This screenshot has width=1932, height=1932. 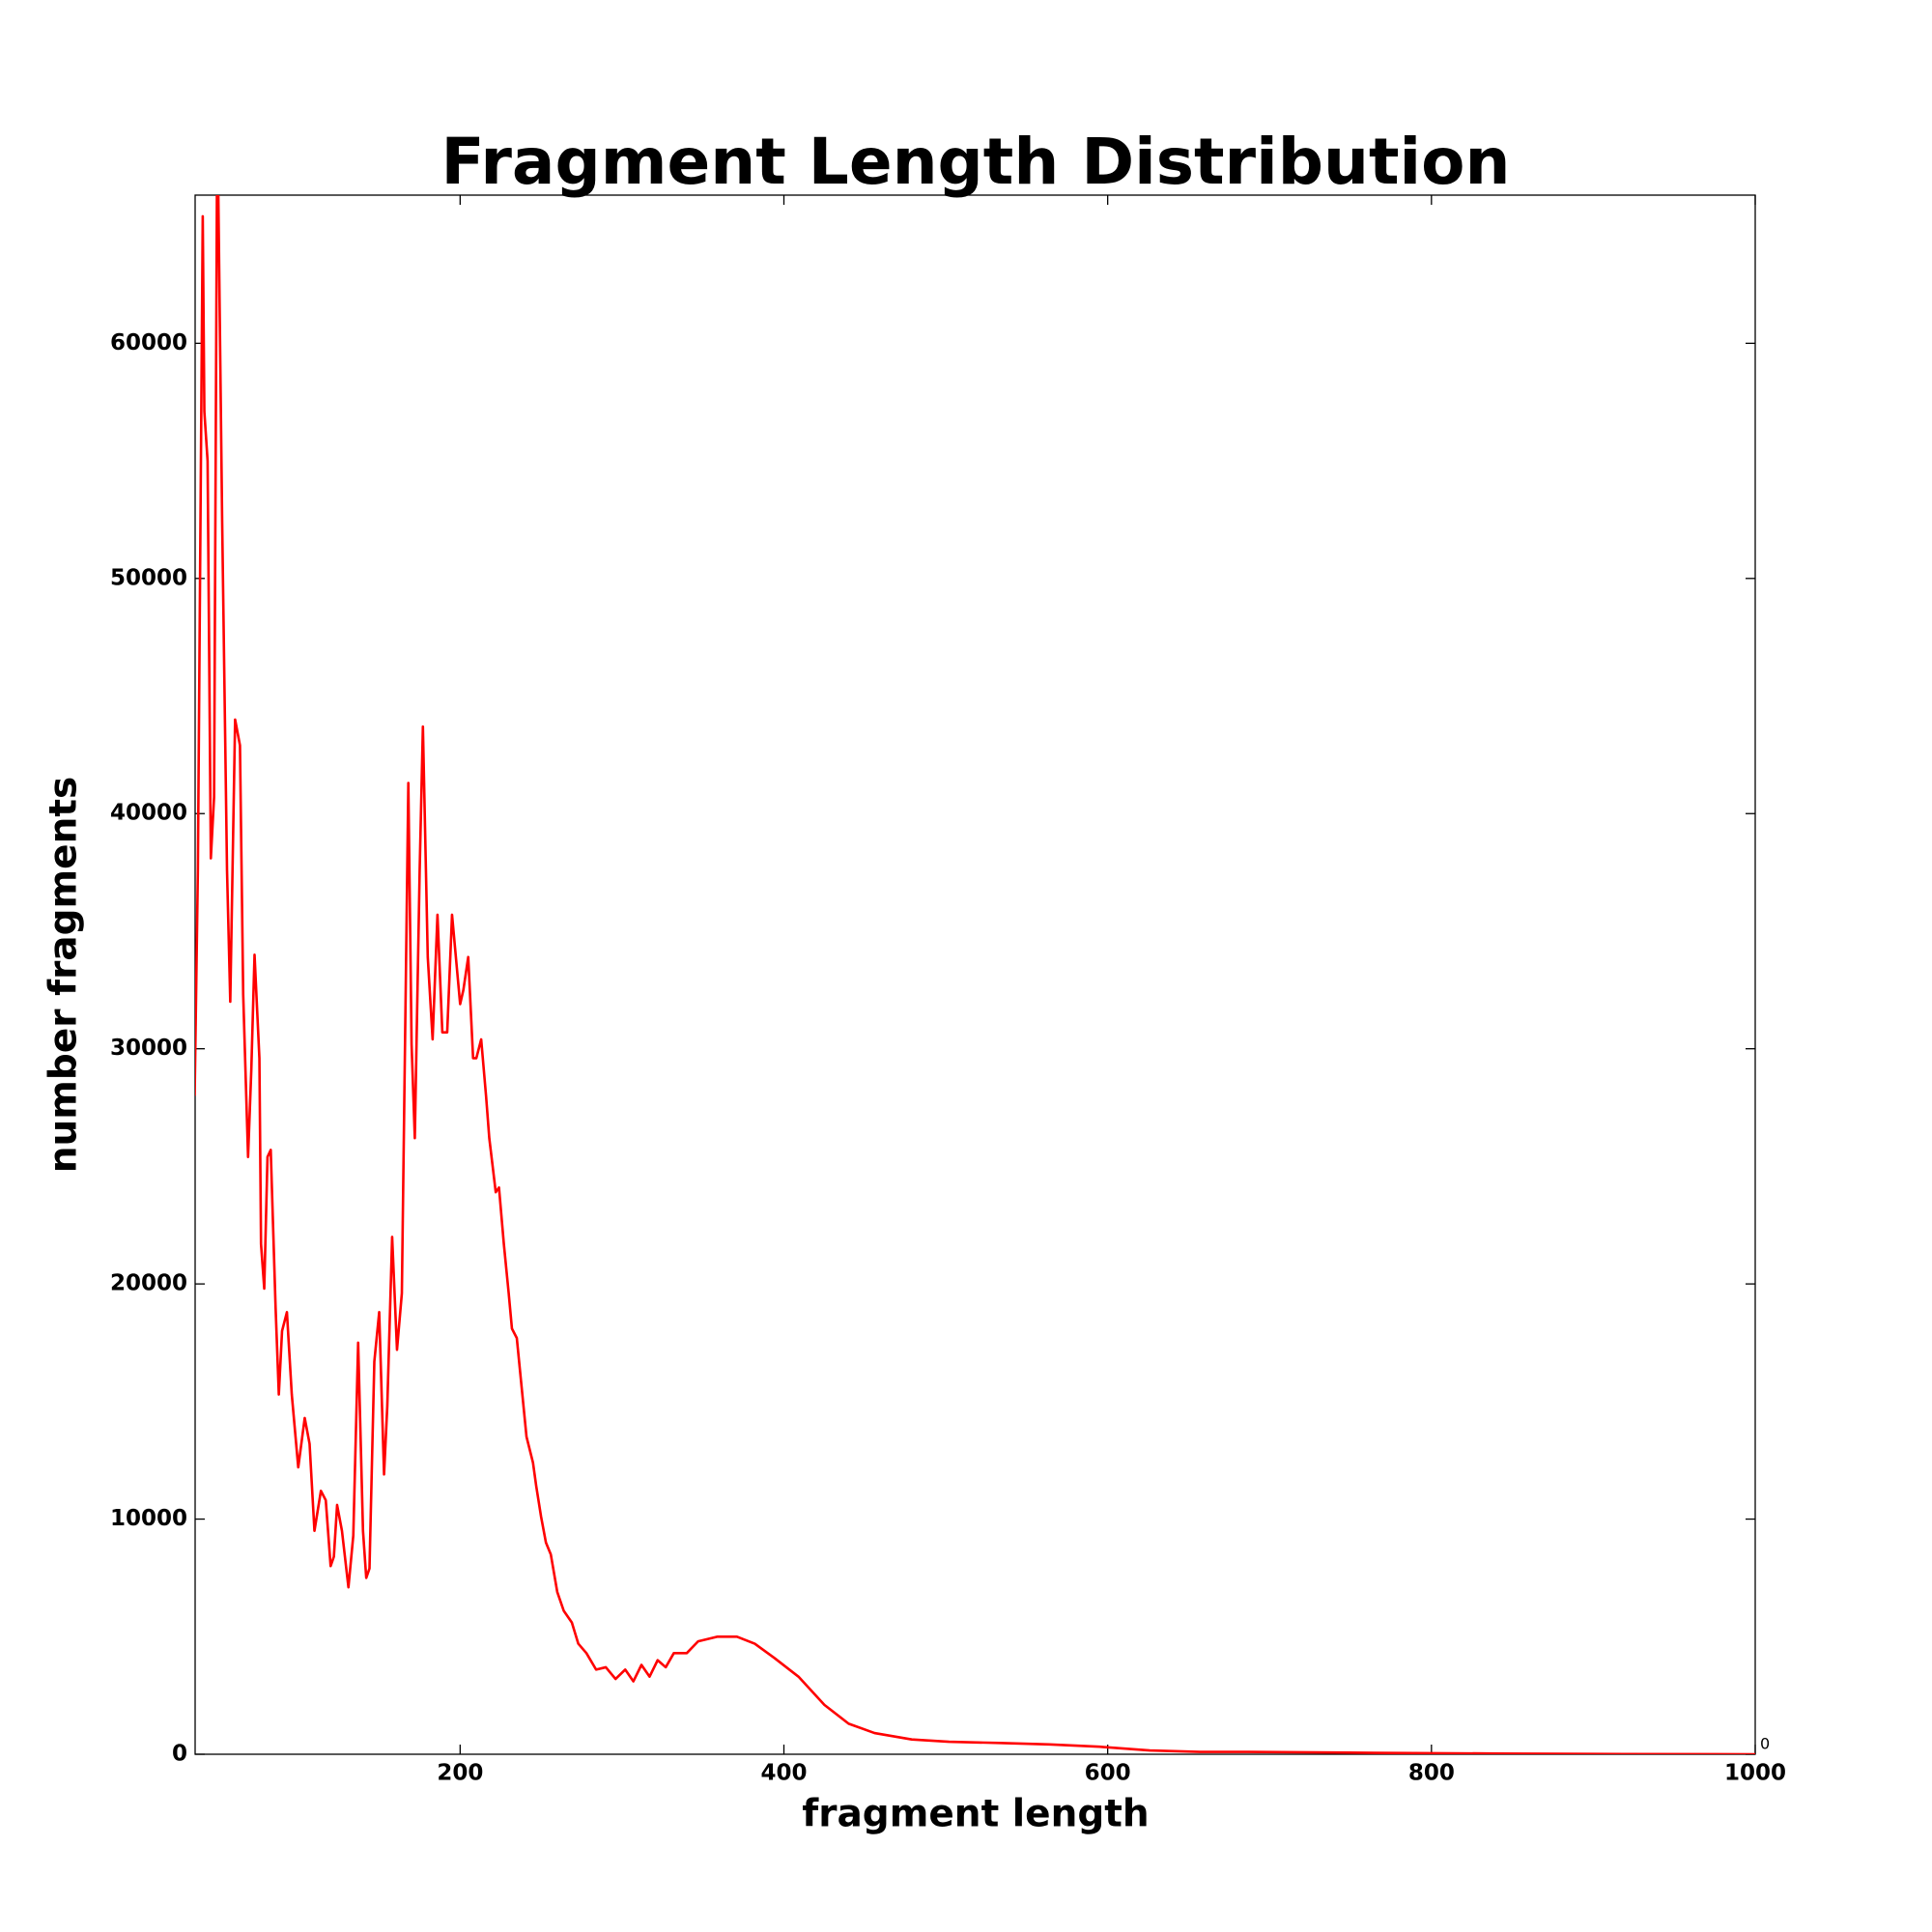 I want to click on y-tick-label: 60000, so click(x=148, y=342).